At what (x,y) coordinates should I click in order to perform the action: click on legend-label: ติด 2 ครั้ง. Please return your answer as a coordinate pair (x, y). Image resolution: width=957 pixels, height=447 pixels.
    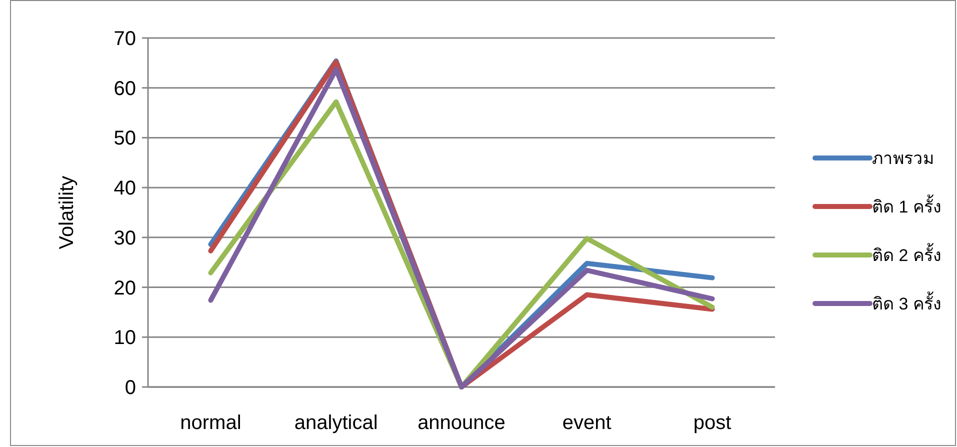
    Looking at the image, I should click on (906, 254).